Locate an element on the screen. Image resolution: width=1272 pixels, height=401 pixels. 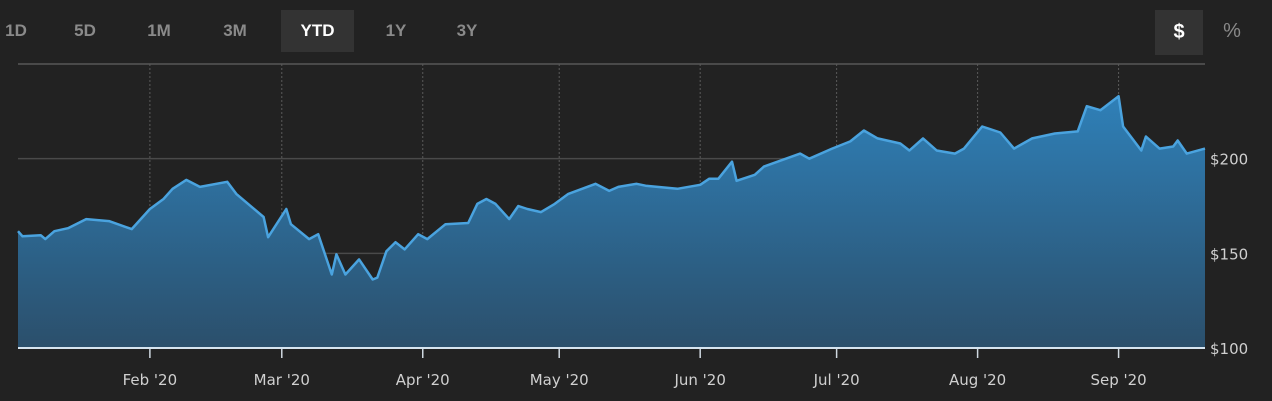
range-3m-button: 3M is located at coordinates (235, 30).